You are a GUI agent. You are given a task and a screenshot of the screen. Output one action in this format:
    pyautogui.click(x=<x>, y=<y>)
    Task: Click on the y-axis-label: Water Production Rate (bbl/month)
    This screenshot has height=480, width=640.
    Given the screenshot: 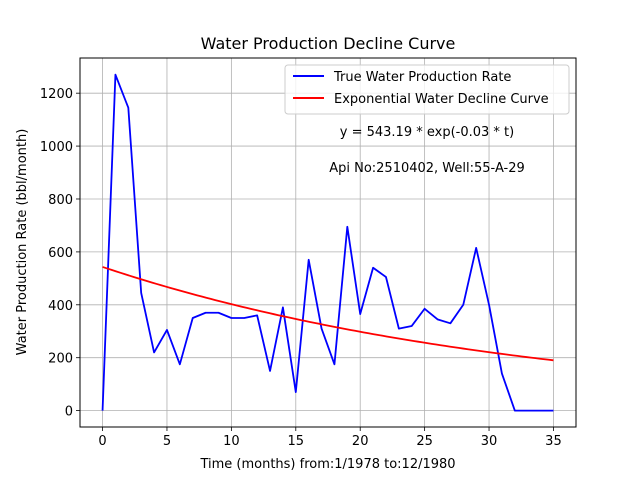 What is the action you would take?
    pyautogui.click(x=22, y=242)
    